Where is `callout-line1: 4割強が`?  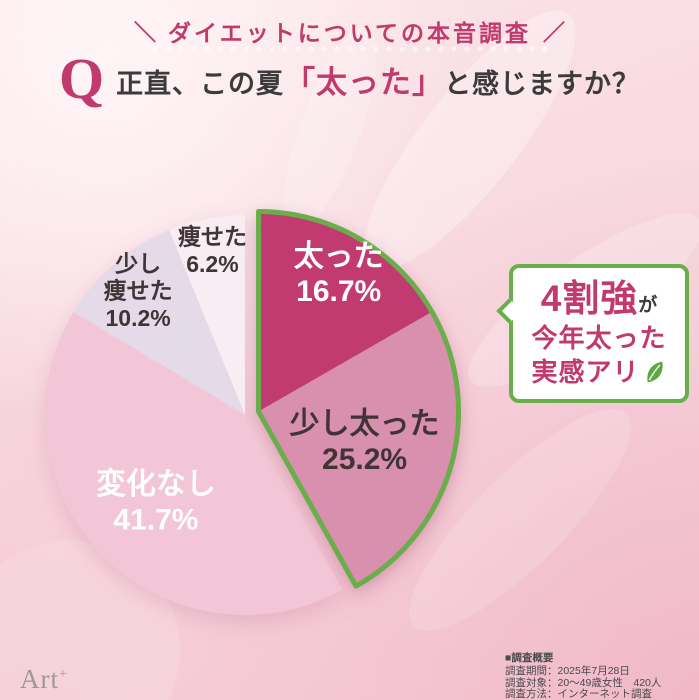
callout-line1: 4割強が is located at coordinates (599, 298).